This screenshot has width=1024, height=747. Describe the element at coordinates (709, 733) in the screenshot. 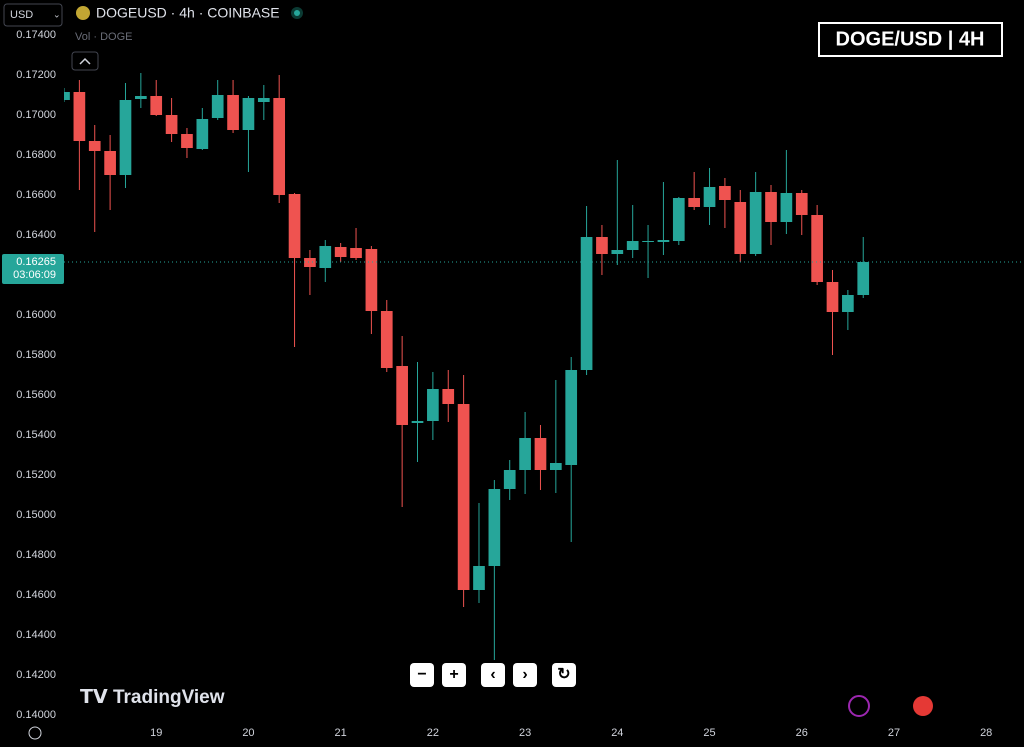

I see `x-tick-label: 25` at that location.